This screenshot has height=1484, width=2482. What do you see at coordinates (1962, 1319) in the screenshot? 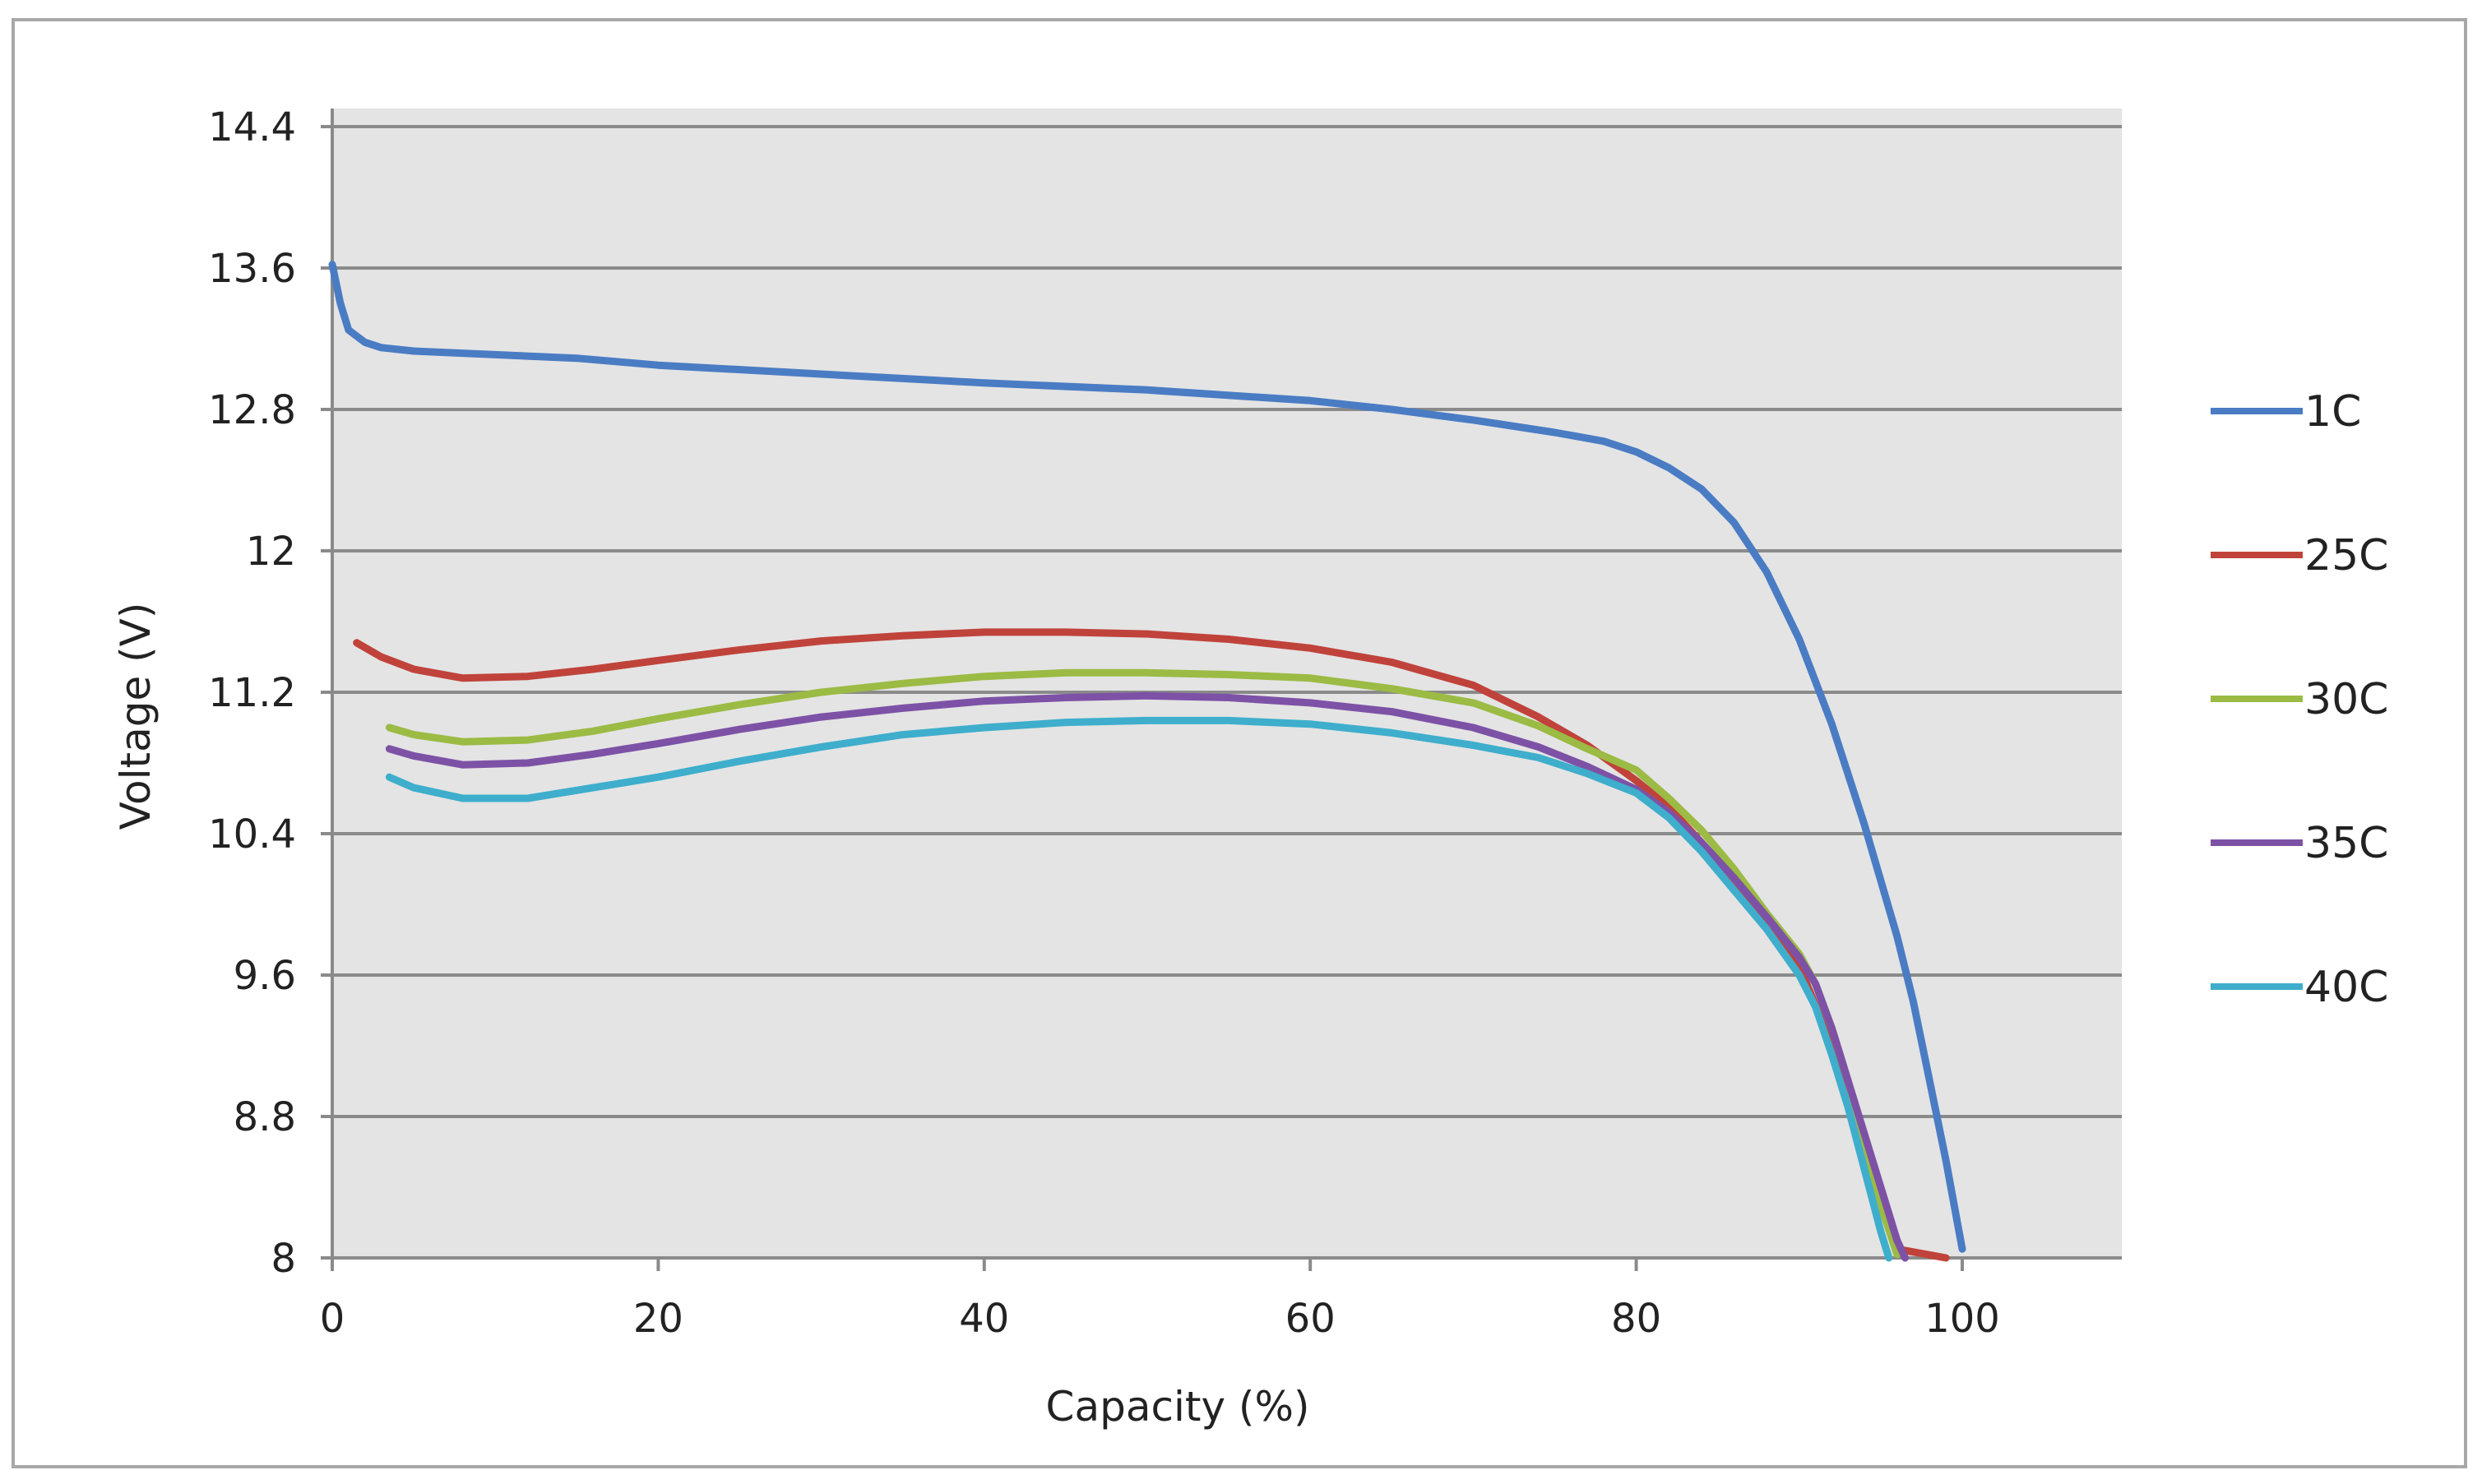
I see `x-tick-label: 100` at bounding box center [1962, 1319].